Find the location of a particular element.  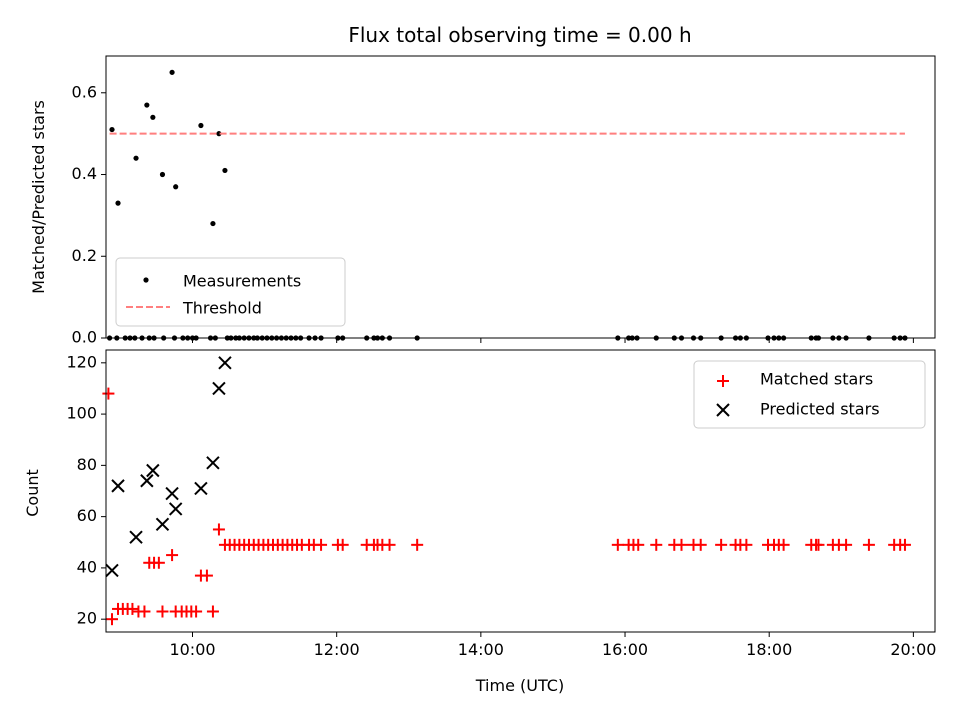

legend-label-predicted: Predicted stars is located at coordinates (820, 409).